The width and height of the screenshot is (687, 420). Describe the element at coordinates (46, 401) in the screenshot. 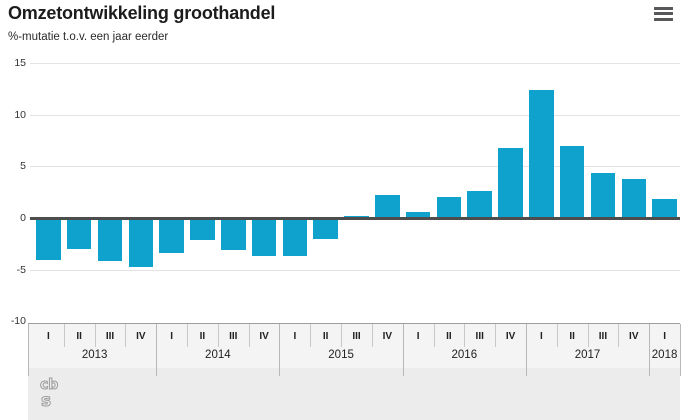

I see `cbs-logo-s: s` at that location.